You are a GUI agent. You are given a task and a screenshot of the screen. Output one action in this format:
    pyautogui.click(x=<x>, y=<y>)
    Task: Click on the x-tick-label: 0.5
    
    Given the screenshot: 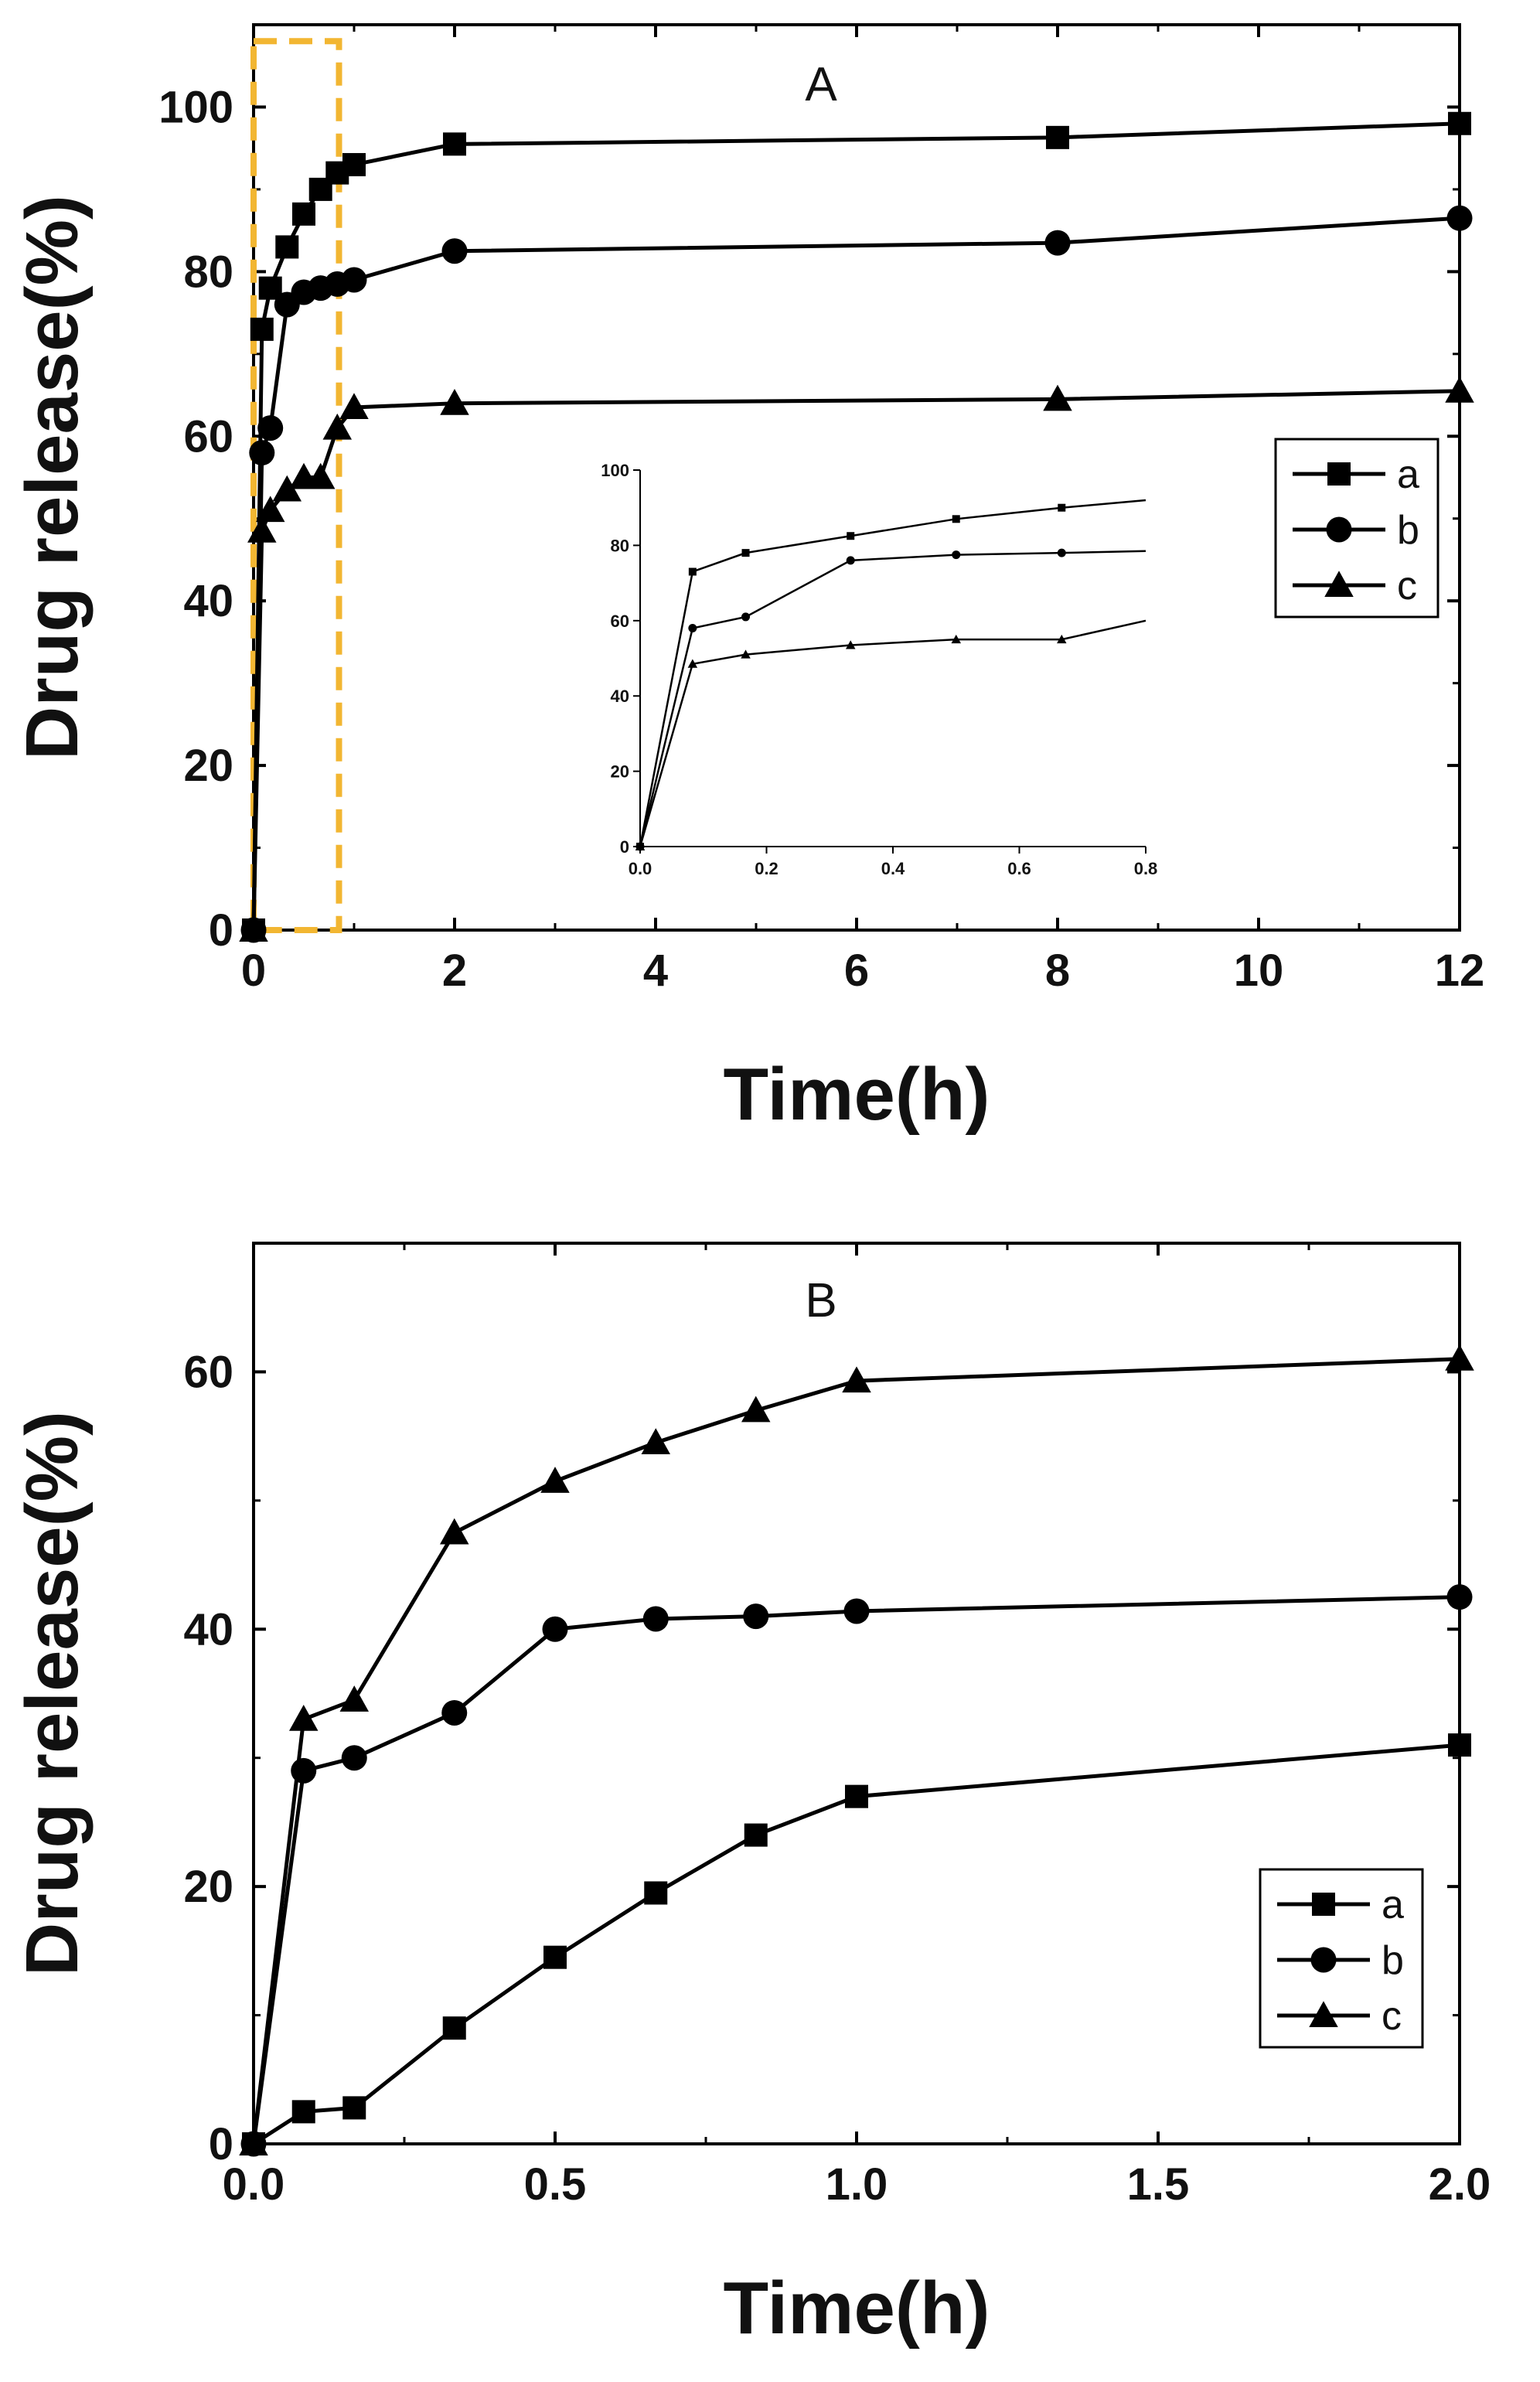 What is the action you would take?
    pyautogui.click(x=555, y=2184)
    